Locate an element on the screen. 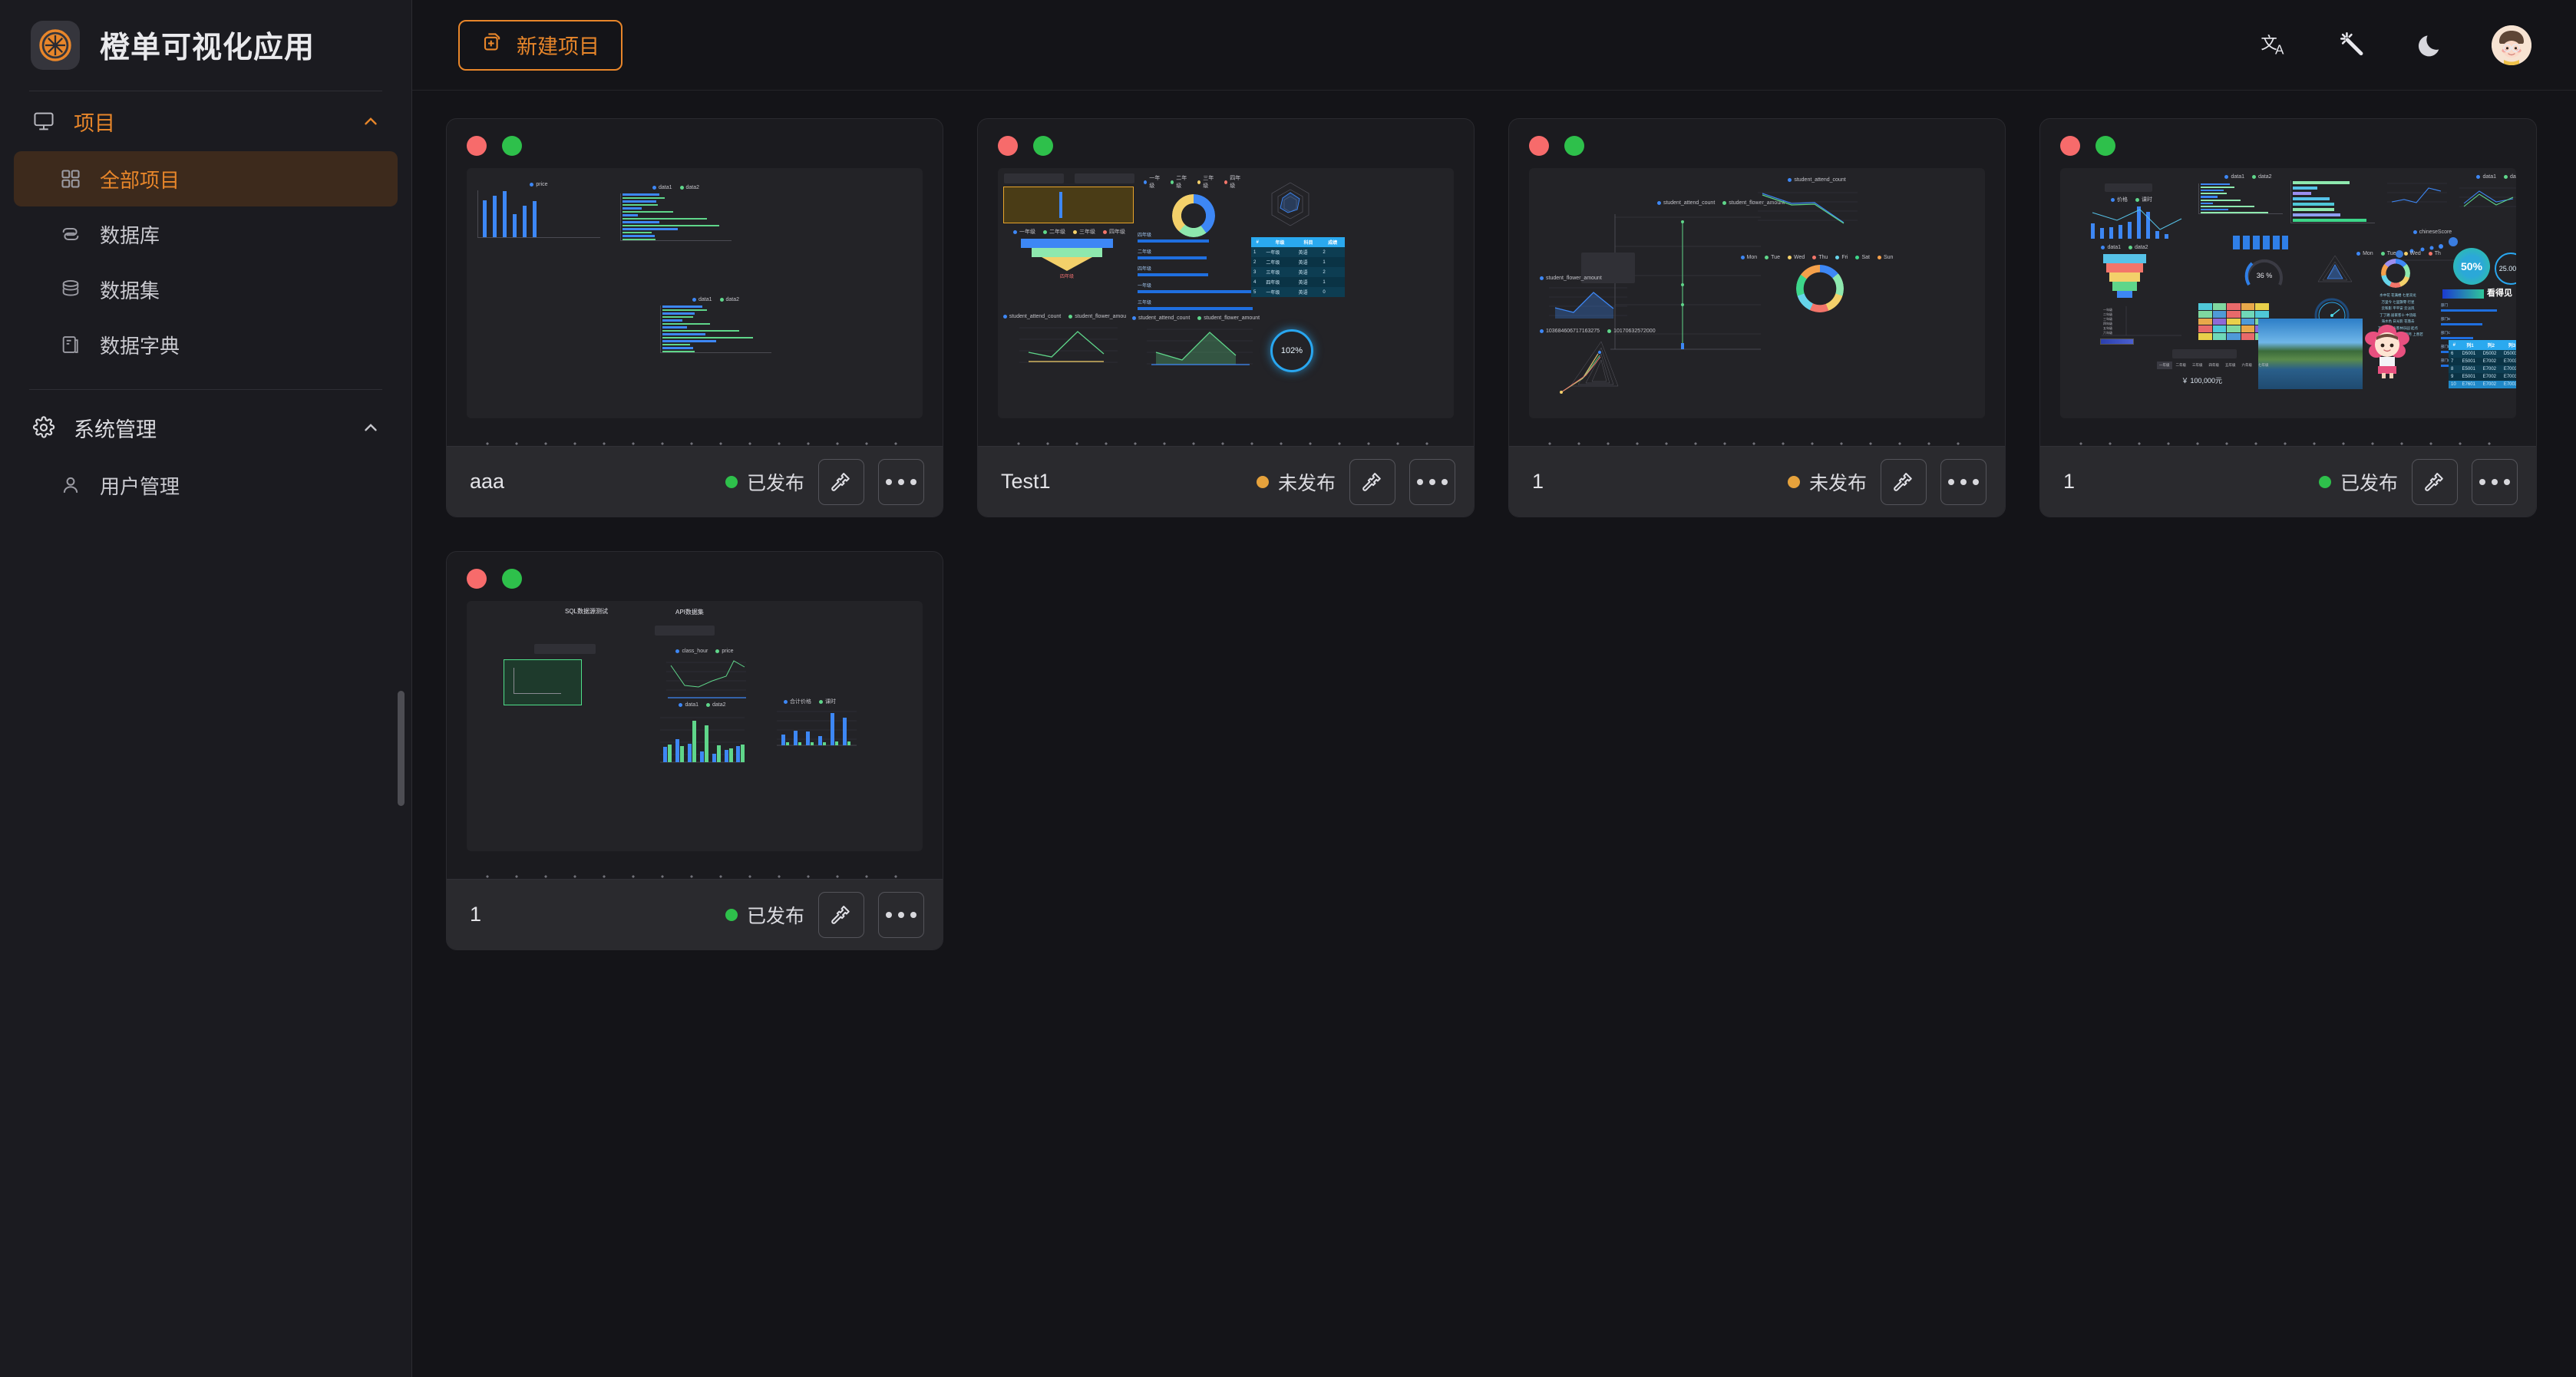 The width and height of the screenshot is (2576, 1377). moon-icon is located at coordinates (2431, 45).